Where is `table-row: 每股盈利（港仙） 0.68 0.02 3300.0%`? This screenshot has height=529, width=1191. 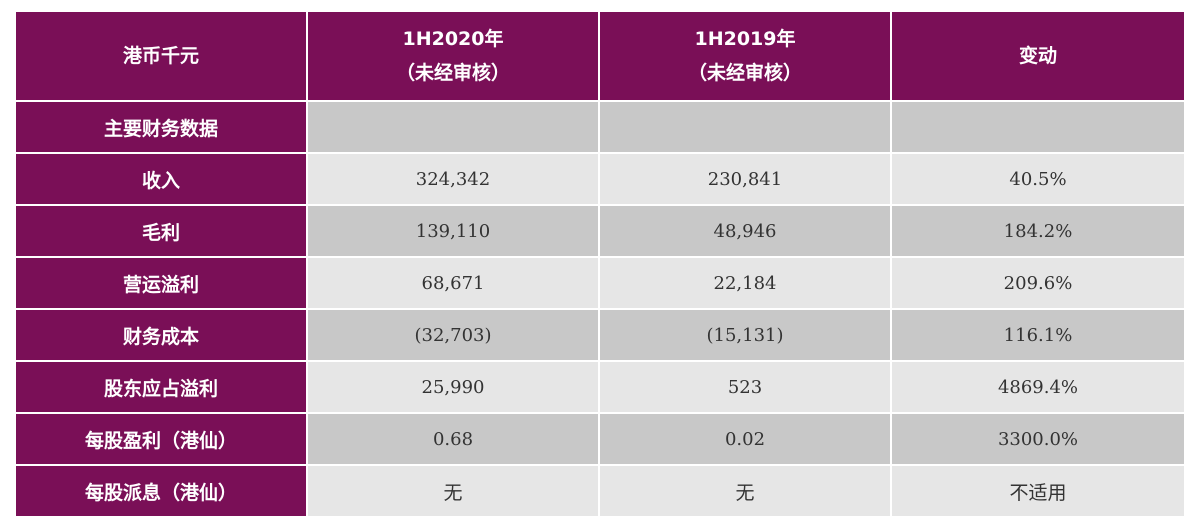 table-row: 每股盈利（港仙） 0.68 0.02 3300.0% is located at coordinates (600, 439).